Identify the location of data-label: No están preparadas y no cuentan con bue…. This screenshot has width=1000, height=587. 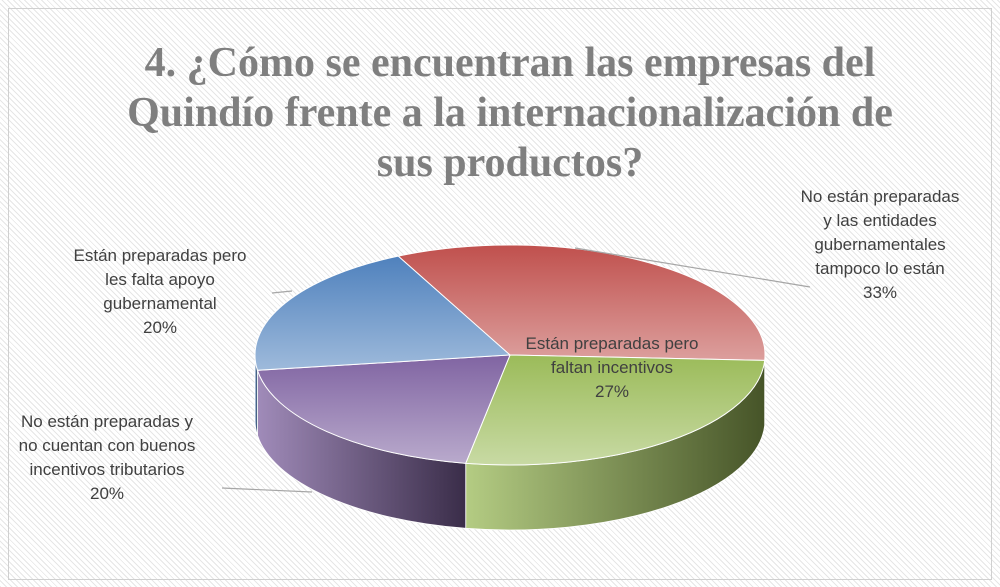
(107, 458).